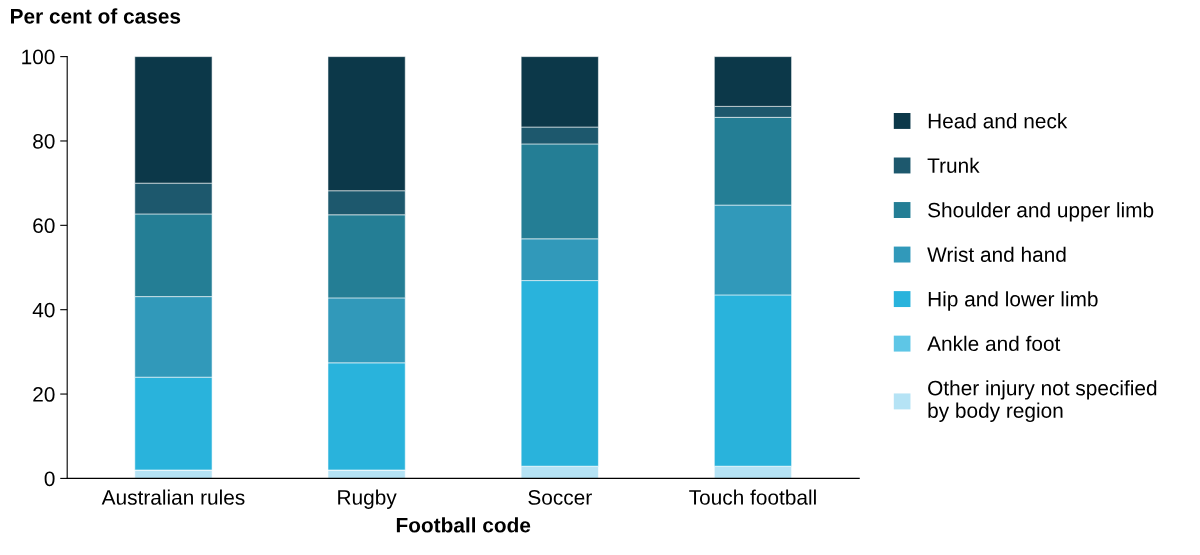 This screenshot has height=555, width=1200. I want to click on legend-label: Trunk, so click(953, 165).